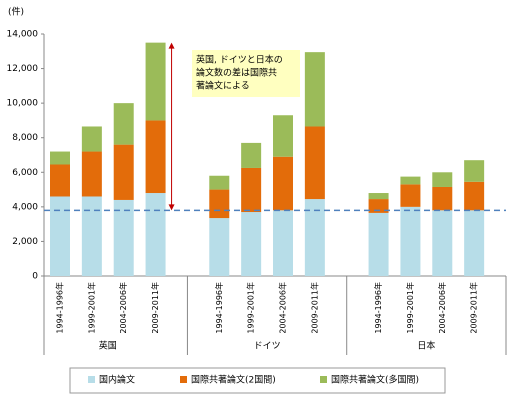 The image size is (515, 403). What do you see at coordinates (426, 346) in the screenshot?
I see `group-label: 日本` at bounding box center [426, 346].